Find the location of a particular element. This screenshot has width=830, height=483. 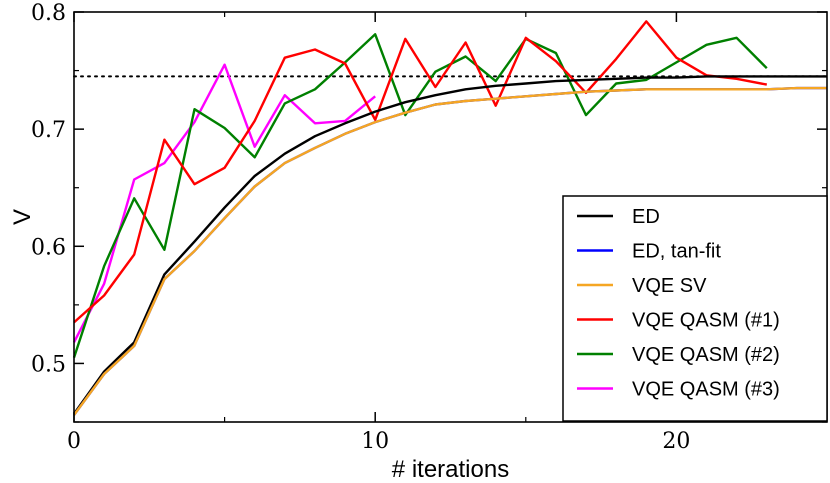

legend-label: VQE QASM (#3) is located at coordinates (706, 390).